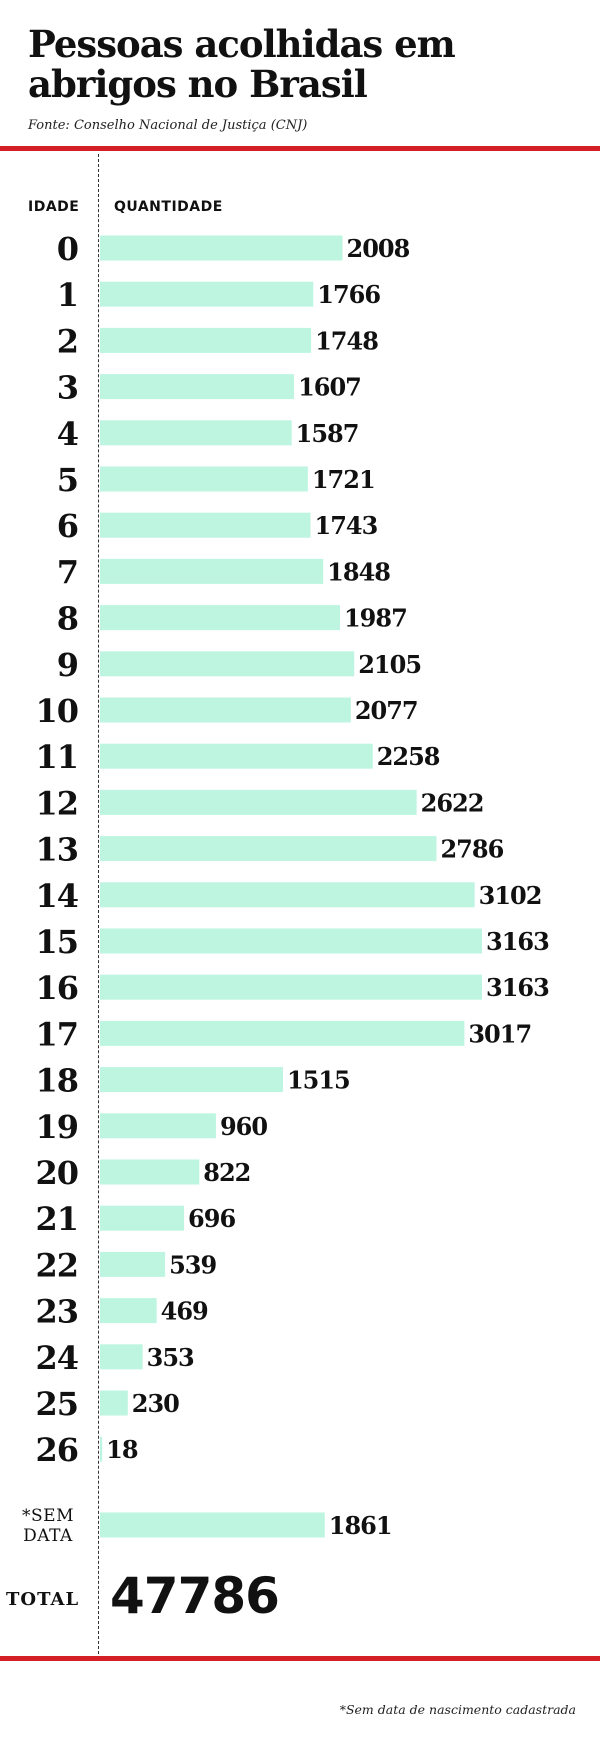 Image resolution: width=600 pixels, height=1737 pixels. What do you see at coordinates (408, 756) in the screenshot?
I see `value-label-11: 2258` at bounding box center [408, 756].